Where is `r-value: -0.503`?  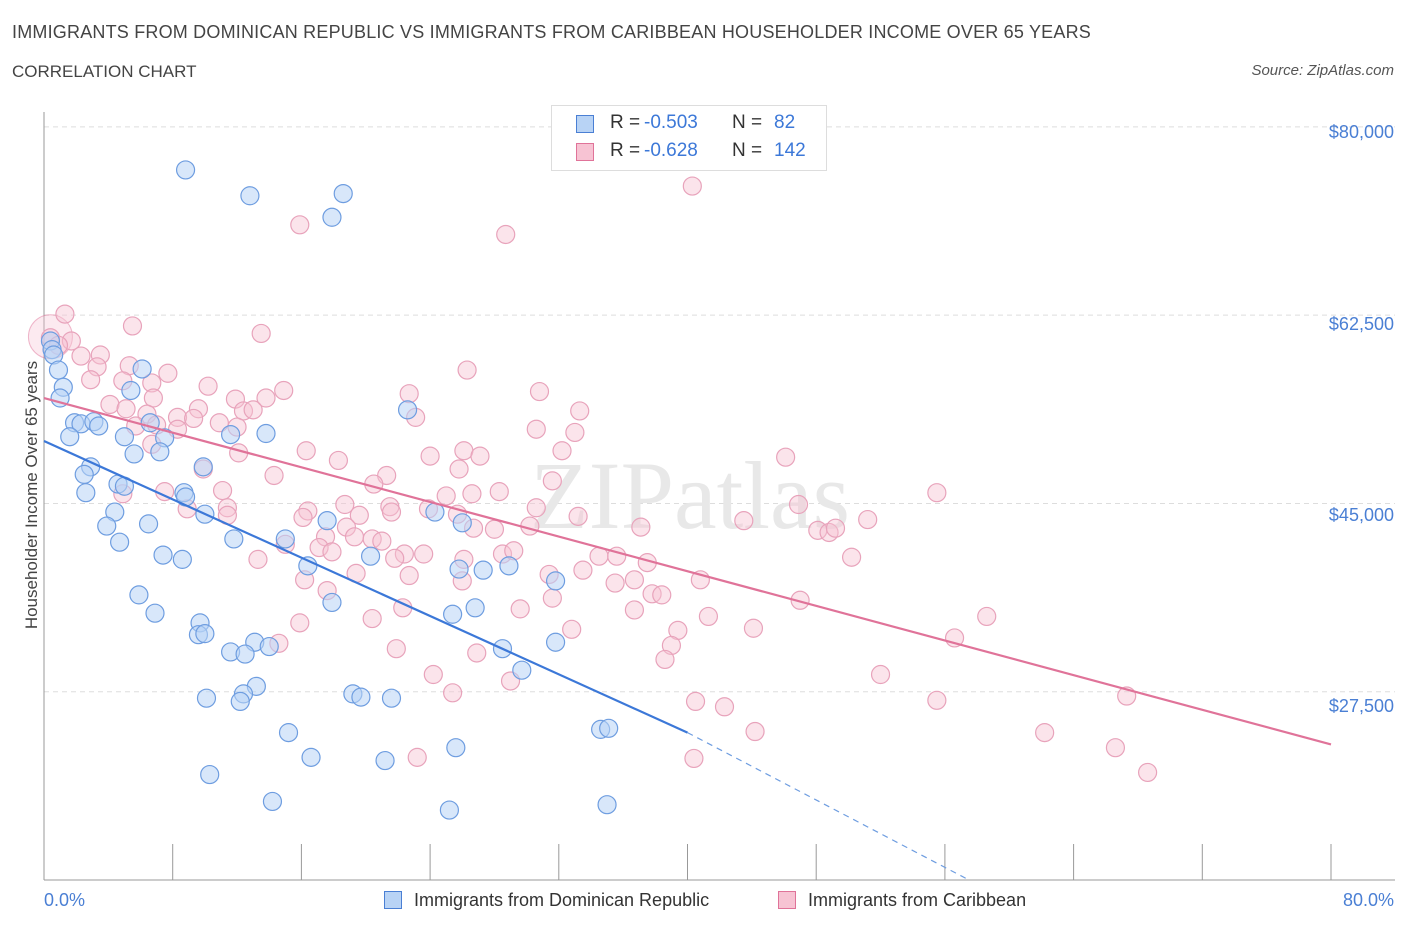
r-value: -0.503 is located at coordinates (671, 122).